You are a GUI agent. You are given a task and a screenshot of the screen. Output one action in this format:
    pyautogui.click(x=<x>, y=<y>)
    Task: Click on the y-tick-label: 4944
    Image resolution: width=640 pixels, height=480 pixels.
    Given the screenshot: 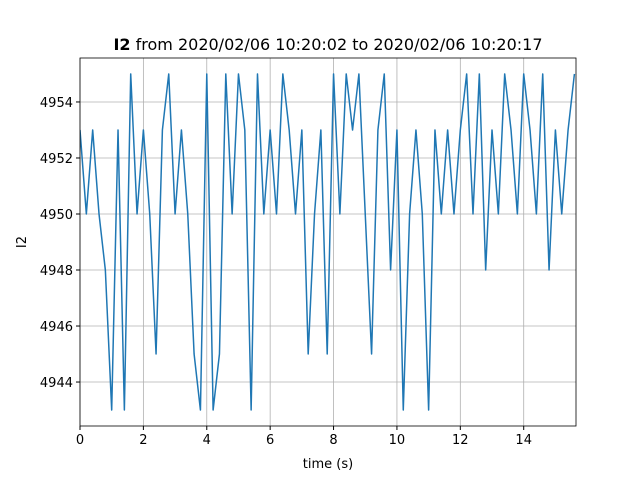 What is the action you would take?
    pyautogui.click(x=56, y=383)
    